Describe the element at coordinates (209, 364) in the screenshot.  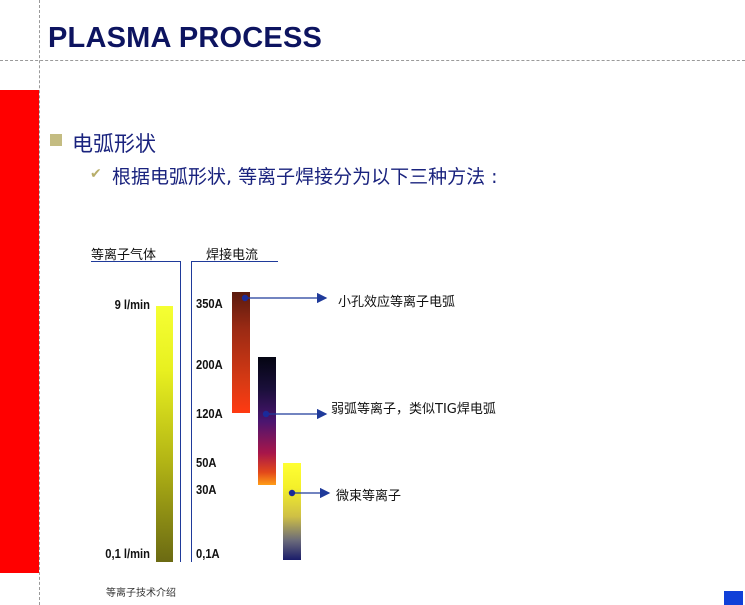
I see `current-label-200a: 200A` at that location.